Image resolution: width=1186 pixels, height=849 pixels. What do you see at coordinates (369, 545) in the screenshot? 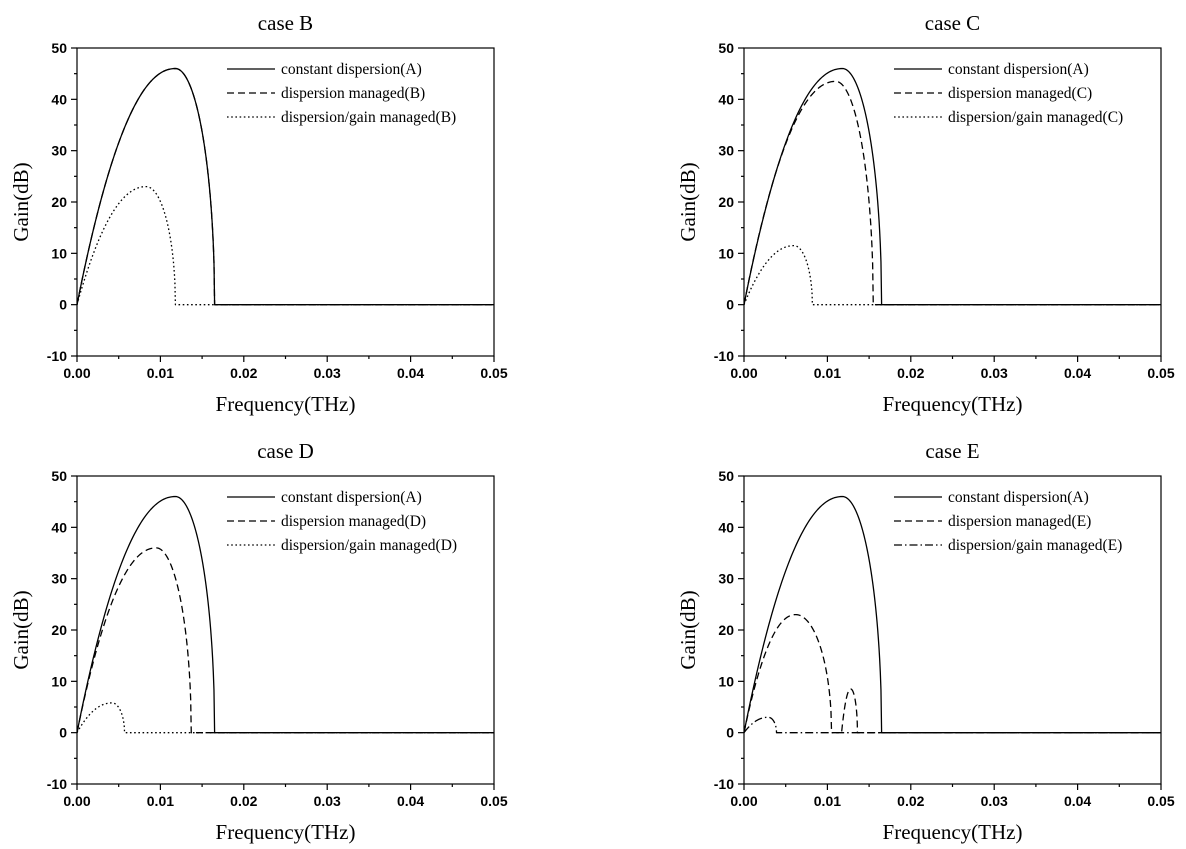
I see `legend-label-3: dispersion/gain managed(D)` at bounding box center [369, 545].